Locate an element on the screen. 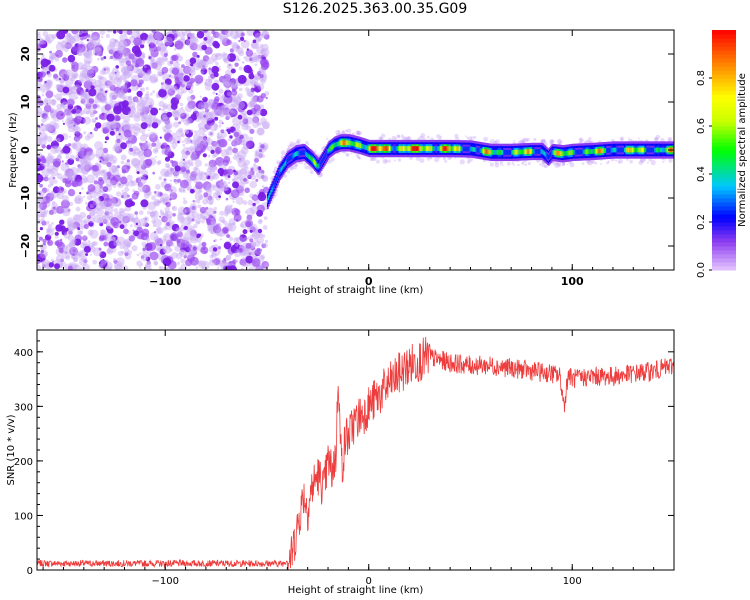 Image resolution: width=750 pixels, height=600 pixels. colorbar-label: Normalized spectral amplitude is located at coordinates (742, 150).